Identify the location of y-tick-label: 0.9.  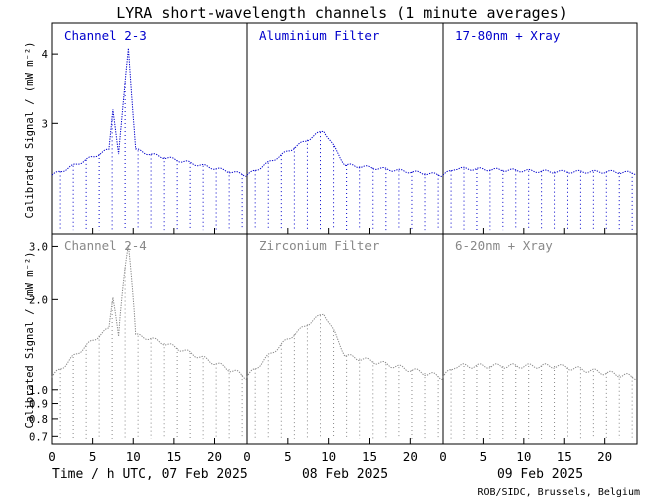
(38, 405).